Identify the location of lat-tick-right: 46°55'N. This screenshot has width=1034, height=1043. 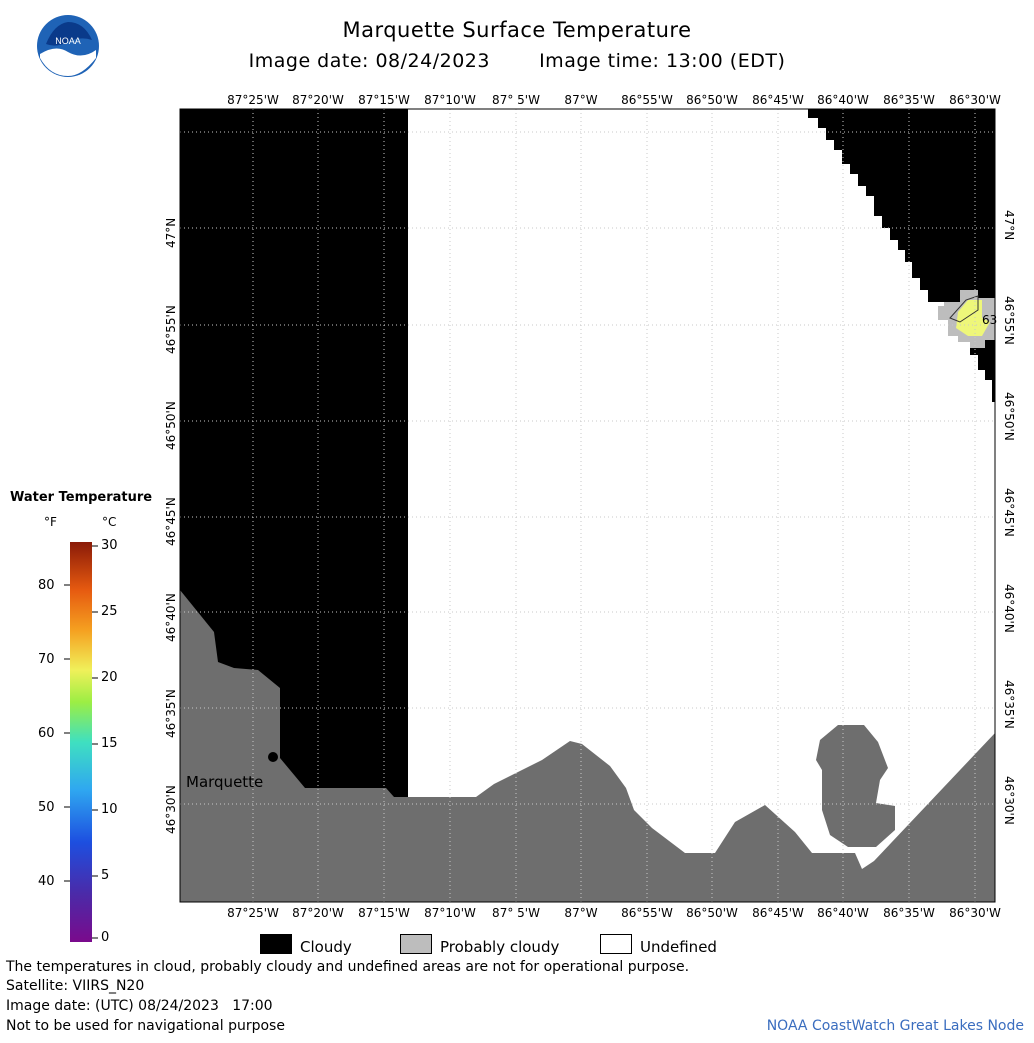
(1009, 320).